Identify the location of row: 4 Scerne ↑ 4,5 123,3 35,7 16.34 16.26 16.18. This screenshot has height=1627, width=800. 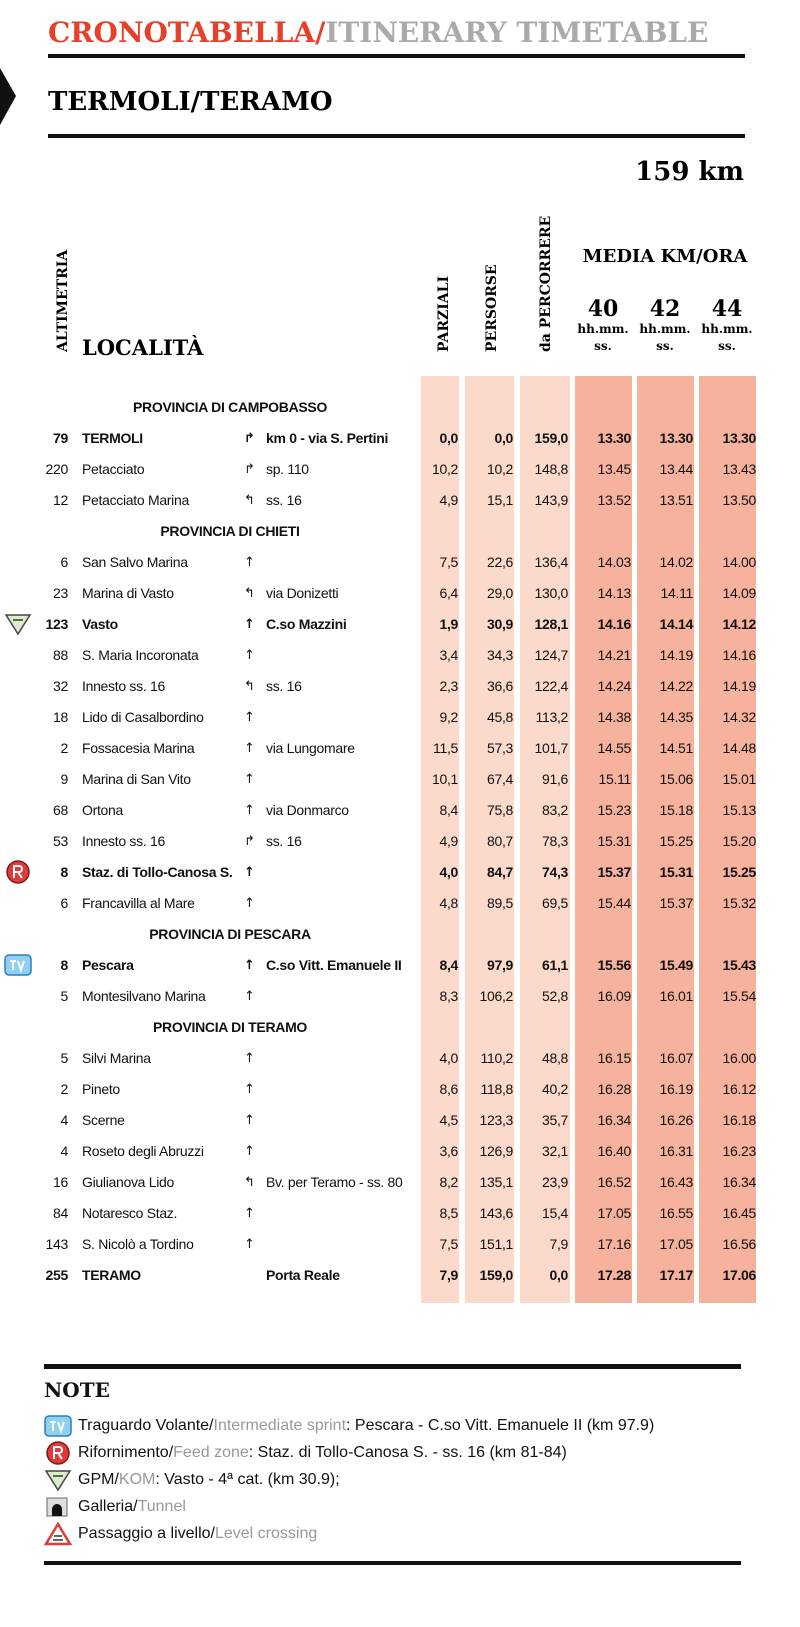
(380, 1120).